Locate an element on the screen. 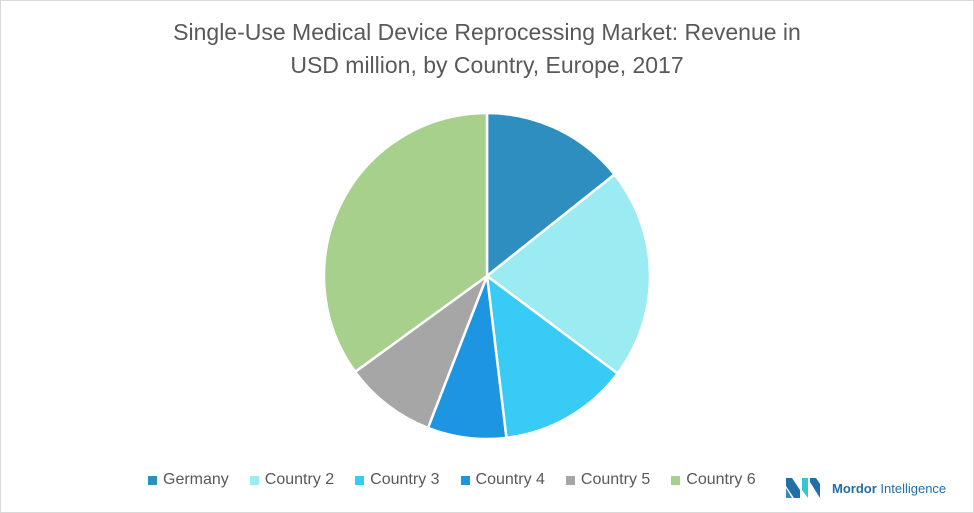 This screenshot has height=513, width=974. legend-item-country-3: Country 3 is located at coordinates (397, 480).